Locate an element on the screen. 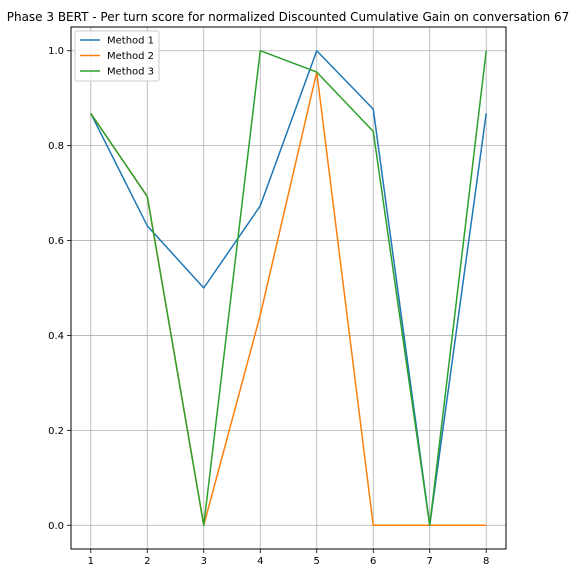  legend-box is located at coordinates (117, 56).